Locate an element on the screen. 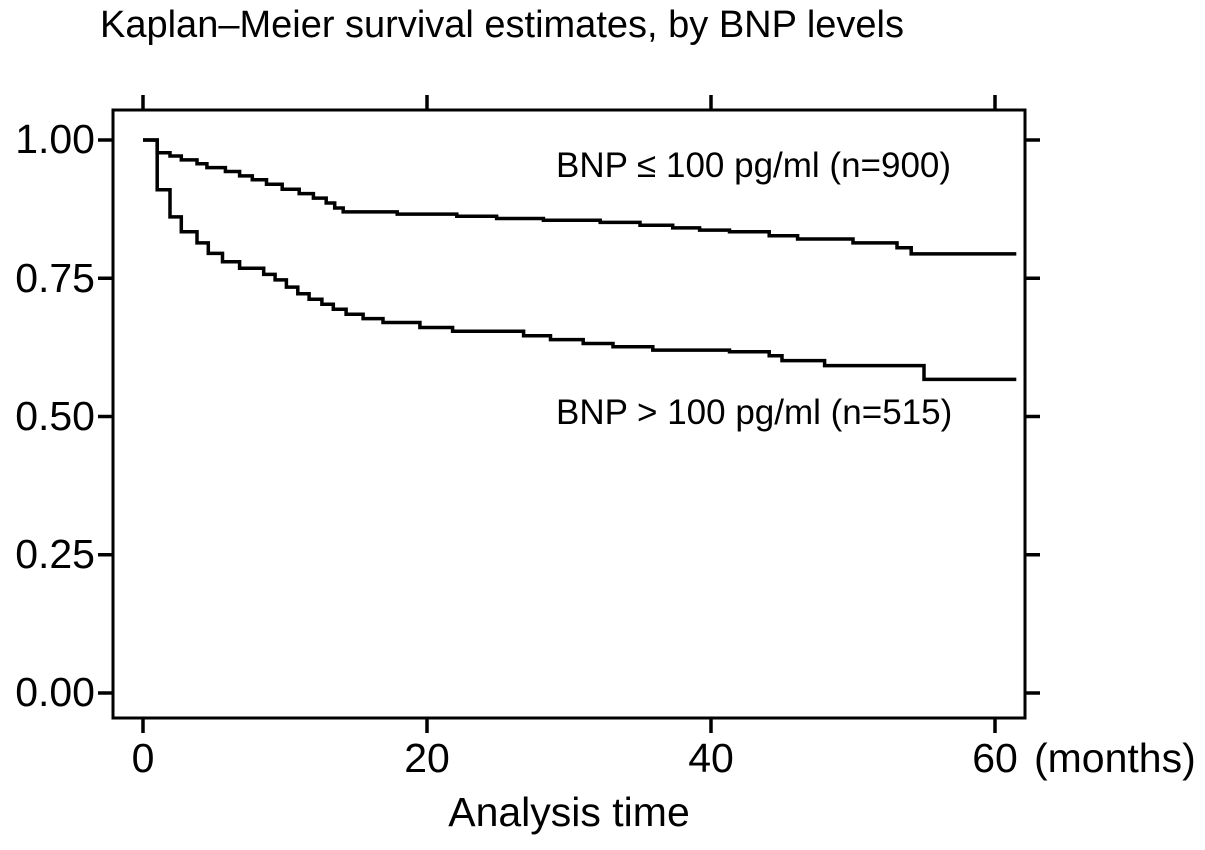 The height and width of the screenshot is (850, 1205). curve-annotation-bnp-high: BNP > 100 pg/ml (n=515) is located at coordinates (754, 412).